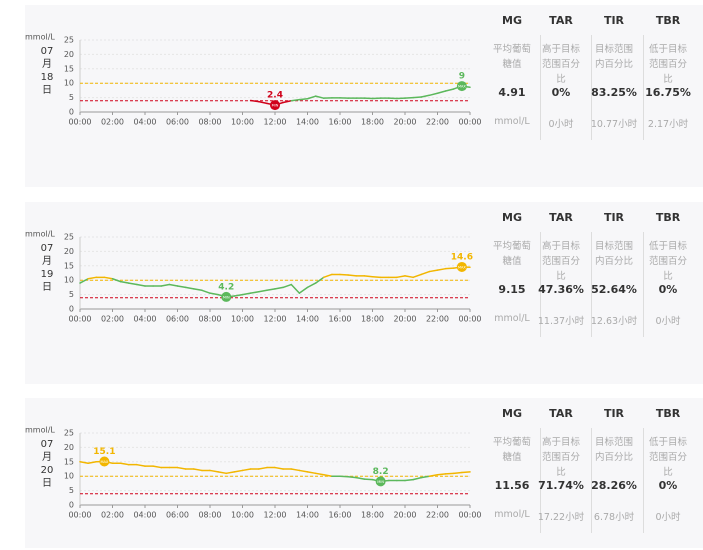  I want to click on stat-unit: mmol/L, so click(512, 318).